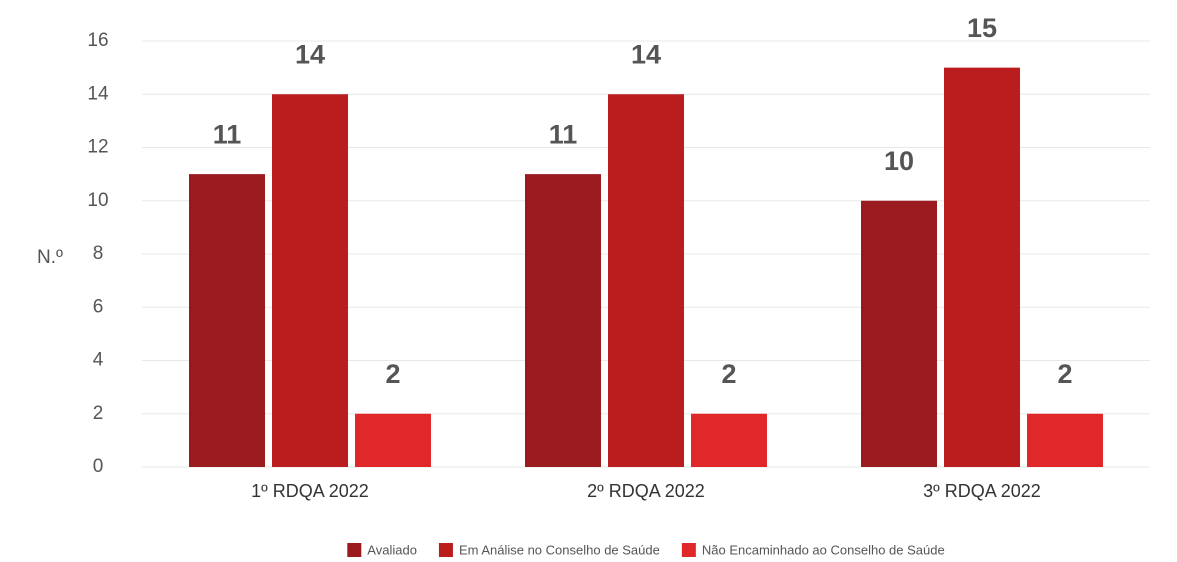 The width and height of the screenshot is (1177, 562). What do you see at coordinates (98, 93) in the screenshot?
I see `y-tick-label: 14` at bounding box center [98, 93].